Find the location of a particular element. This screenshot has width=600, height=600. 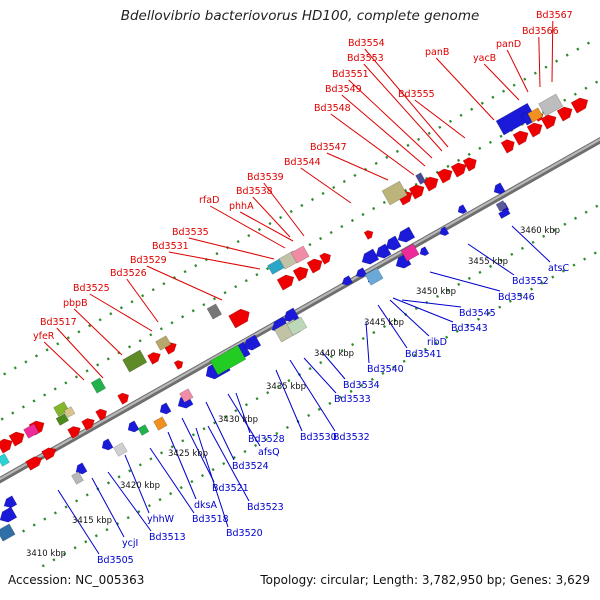

bottom-gene-label: Bd3528 is located at coordinates (266, 439).